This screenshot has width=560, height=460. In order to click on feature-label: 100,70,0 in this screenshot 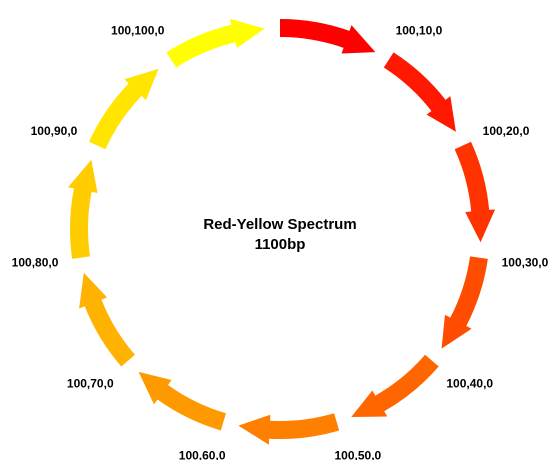, I will do `click(90, 384)`.